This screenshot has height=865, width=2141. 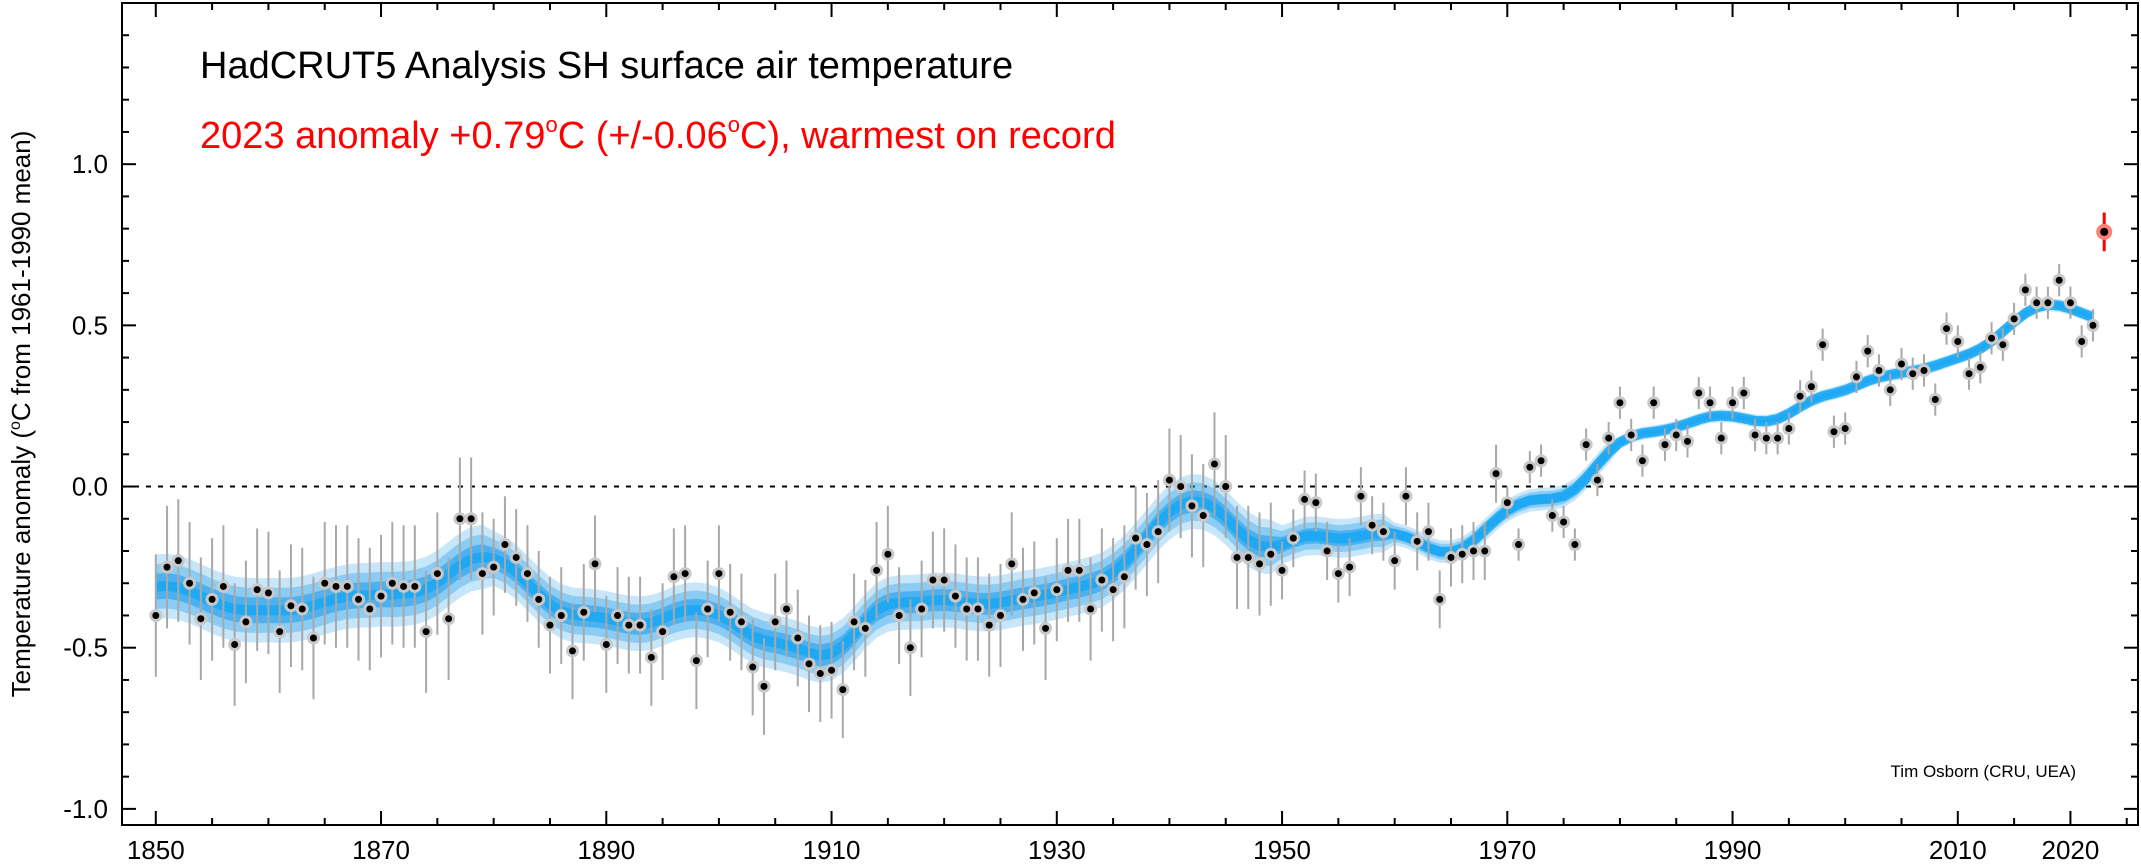 What do you see at coordinates (156, 850) in the screenshot?
I see `x-tick-label-1850: 1850` at bounding box center [156, 850].